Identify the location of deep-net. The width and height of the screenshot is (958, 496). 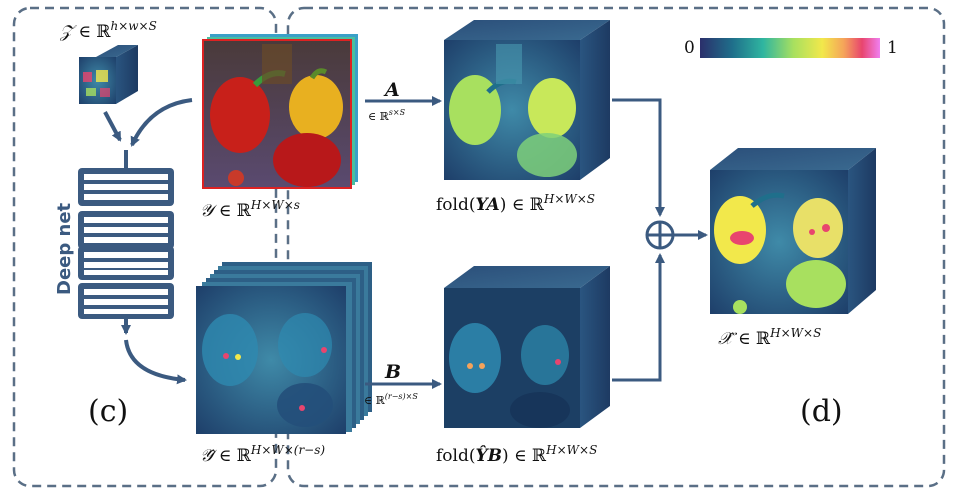
(126, 243).